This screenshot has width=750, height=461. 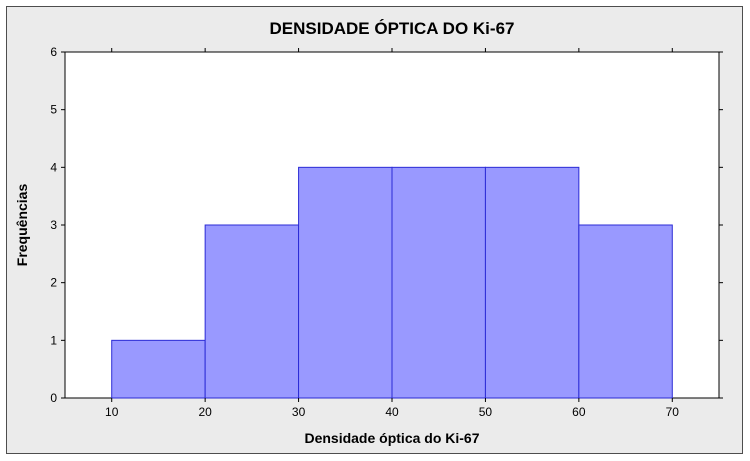 I want to click on y-axis-label: Frequências, so click(x=22, y=225).